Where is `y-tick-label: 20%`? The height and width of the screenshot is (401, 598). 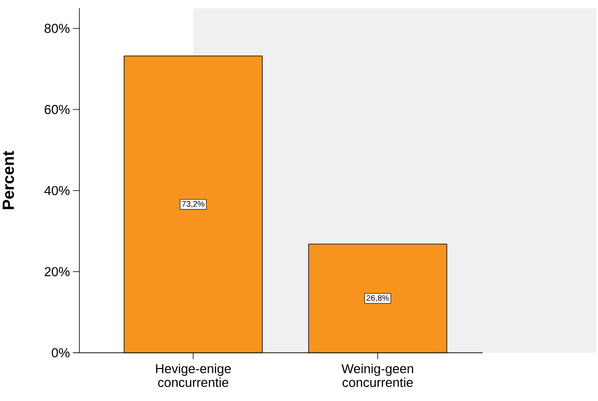
y-tick-label: 20% is located at coordinates (57, 271).